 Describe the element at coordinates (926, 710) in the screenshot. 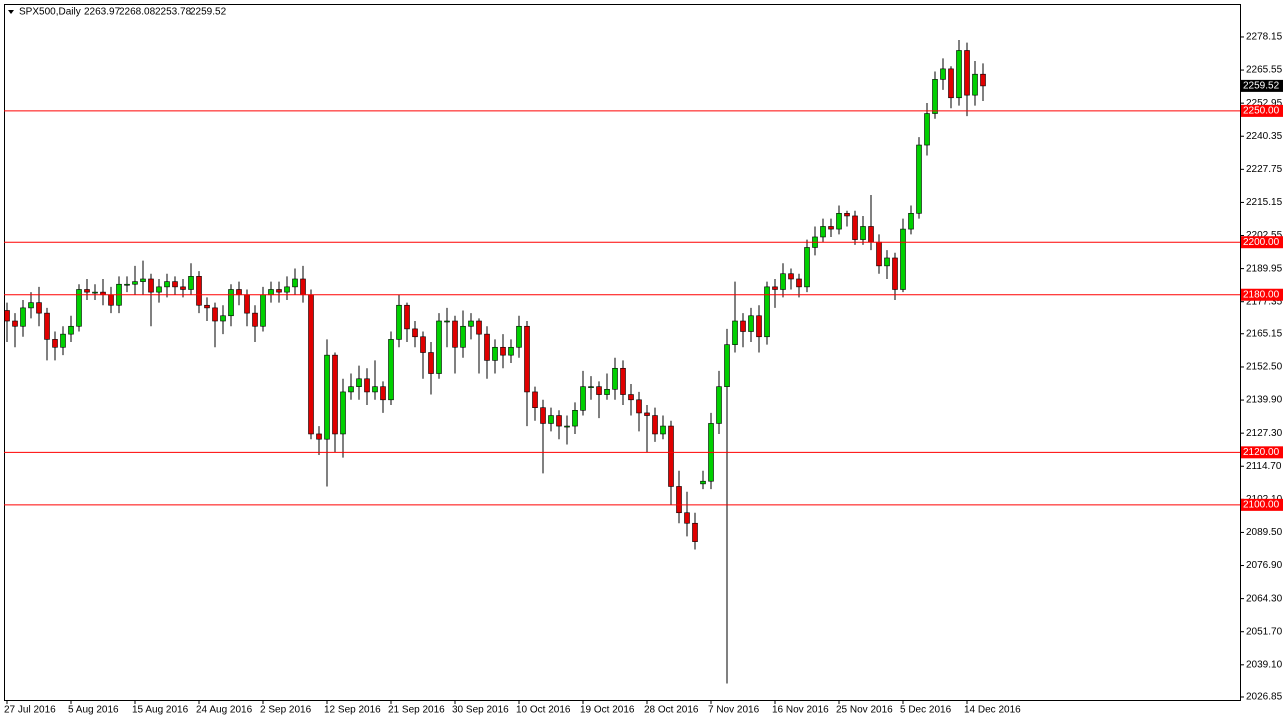

I see `x-tick-label: 5 Dec 2016` at that location.